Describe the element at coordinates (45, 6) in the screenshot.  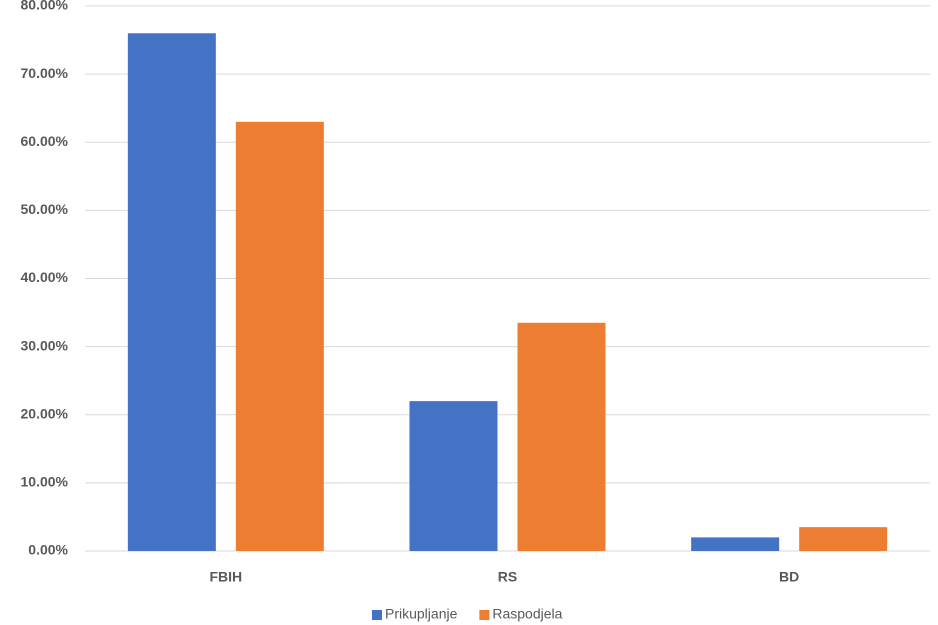
I see `y-tick-label: 80.00%` at that location.